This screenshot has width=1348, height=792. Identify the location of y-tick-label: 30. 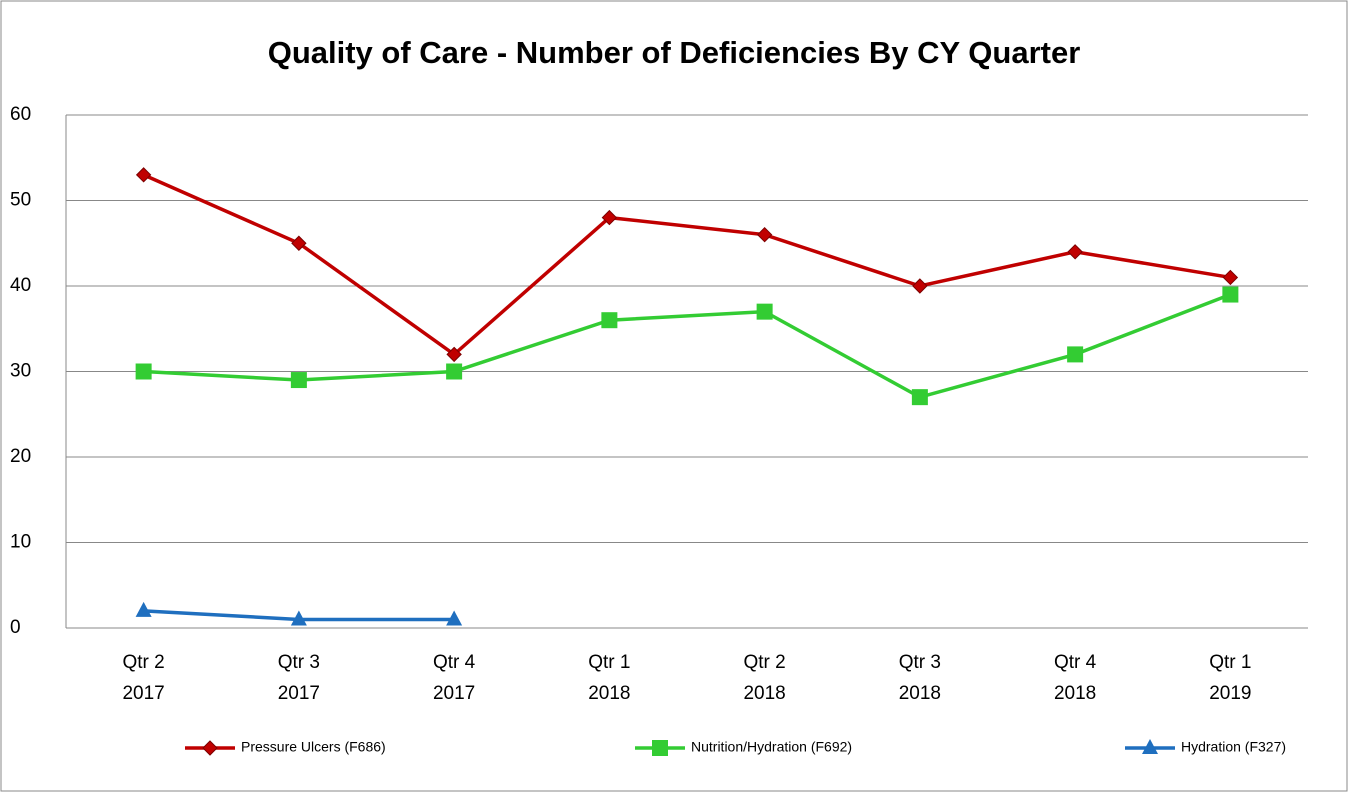
(20, 371).